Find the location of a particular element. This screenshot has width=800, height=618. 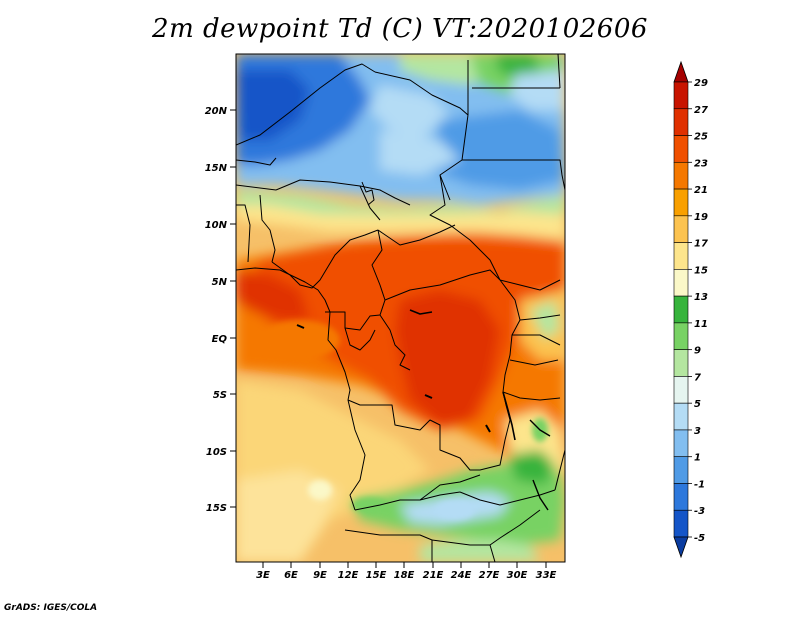

colorbar-label: 3 is located at coordinates (697, 431).